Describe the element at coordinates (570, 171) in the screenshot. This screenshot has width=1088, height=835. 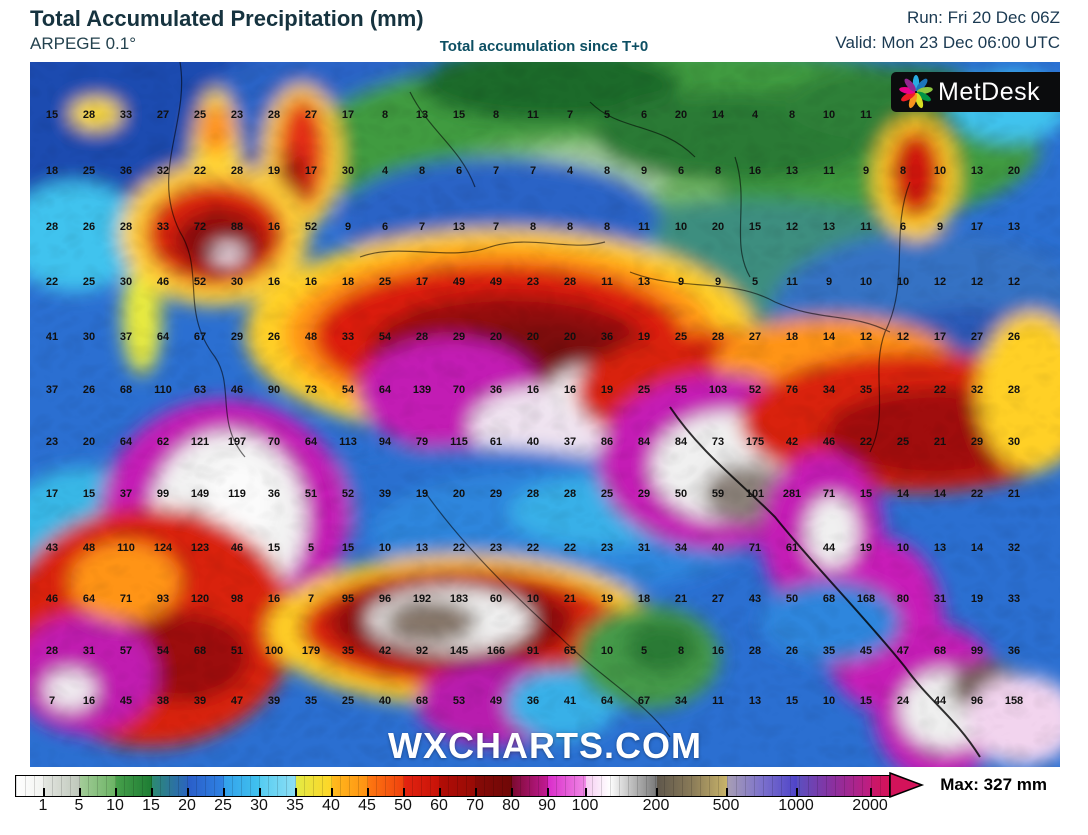
I see `grid-value: 4` at that location.